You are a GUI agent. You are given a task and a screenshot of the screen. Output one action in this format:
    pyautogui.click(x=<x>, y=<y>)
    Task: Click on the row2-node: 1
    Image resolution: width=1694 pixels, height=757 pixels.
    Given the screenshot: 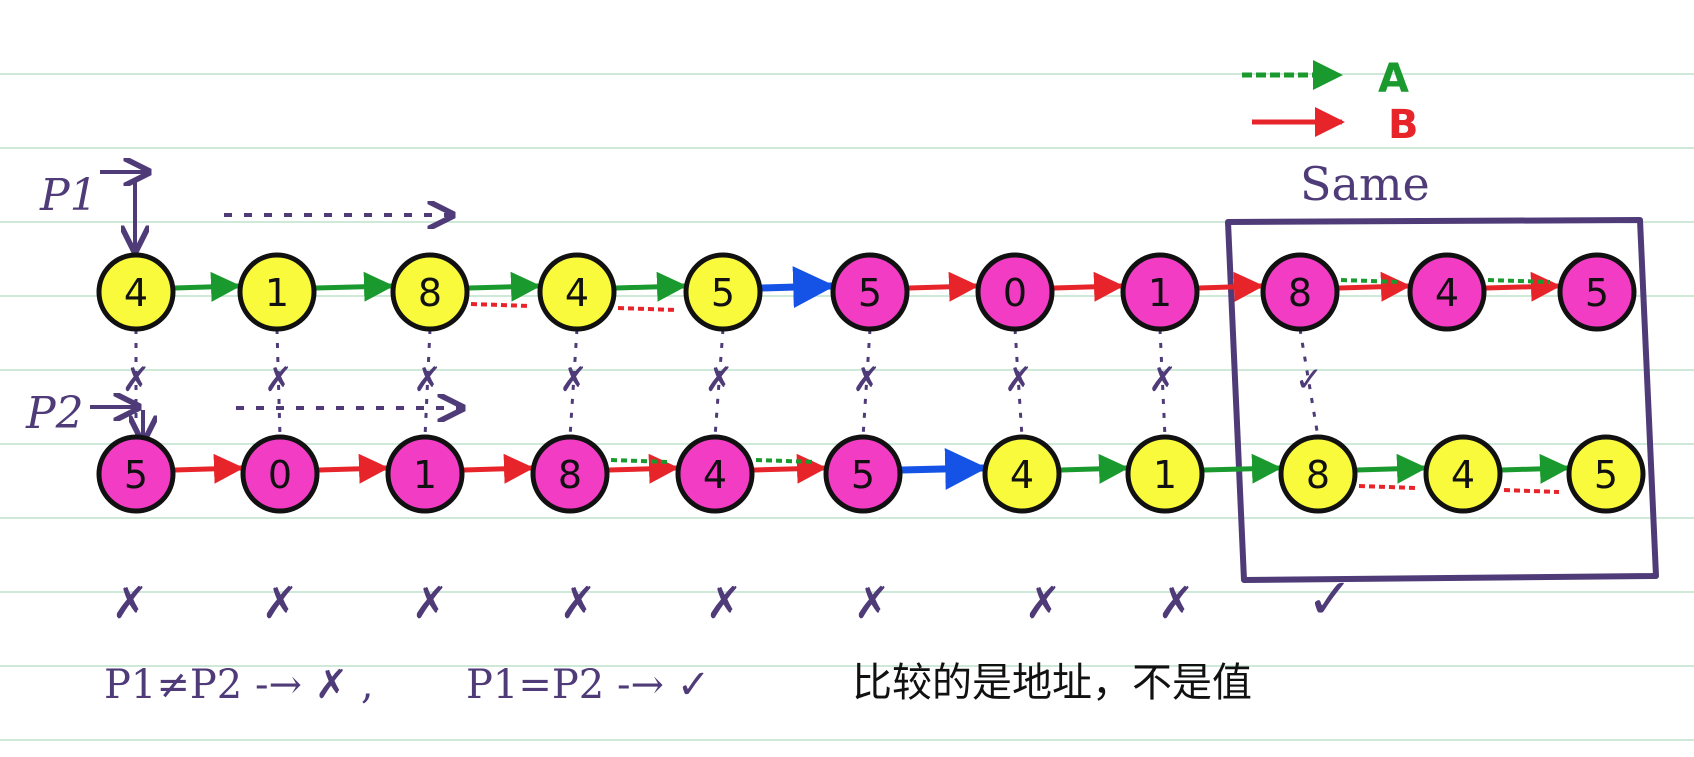 What is the action you would take?
    pyautogui.click(x=425, y=474)
    